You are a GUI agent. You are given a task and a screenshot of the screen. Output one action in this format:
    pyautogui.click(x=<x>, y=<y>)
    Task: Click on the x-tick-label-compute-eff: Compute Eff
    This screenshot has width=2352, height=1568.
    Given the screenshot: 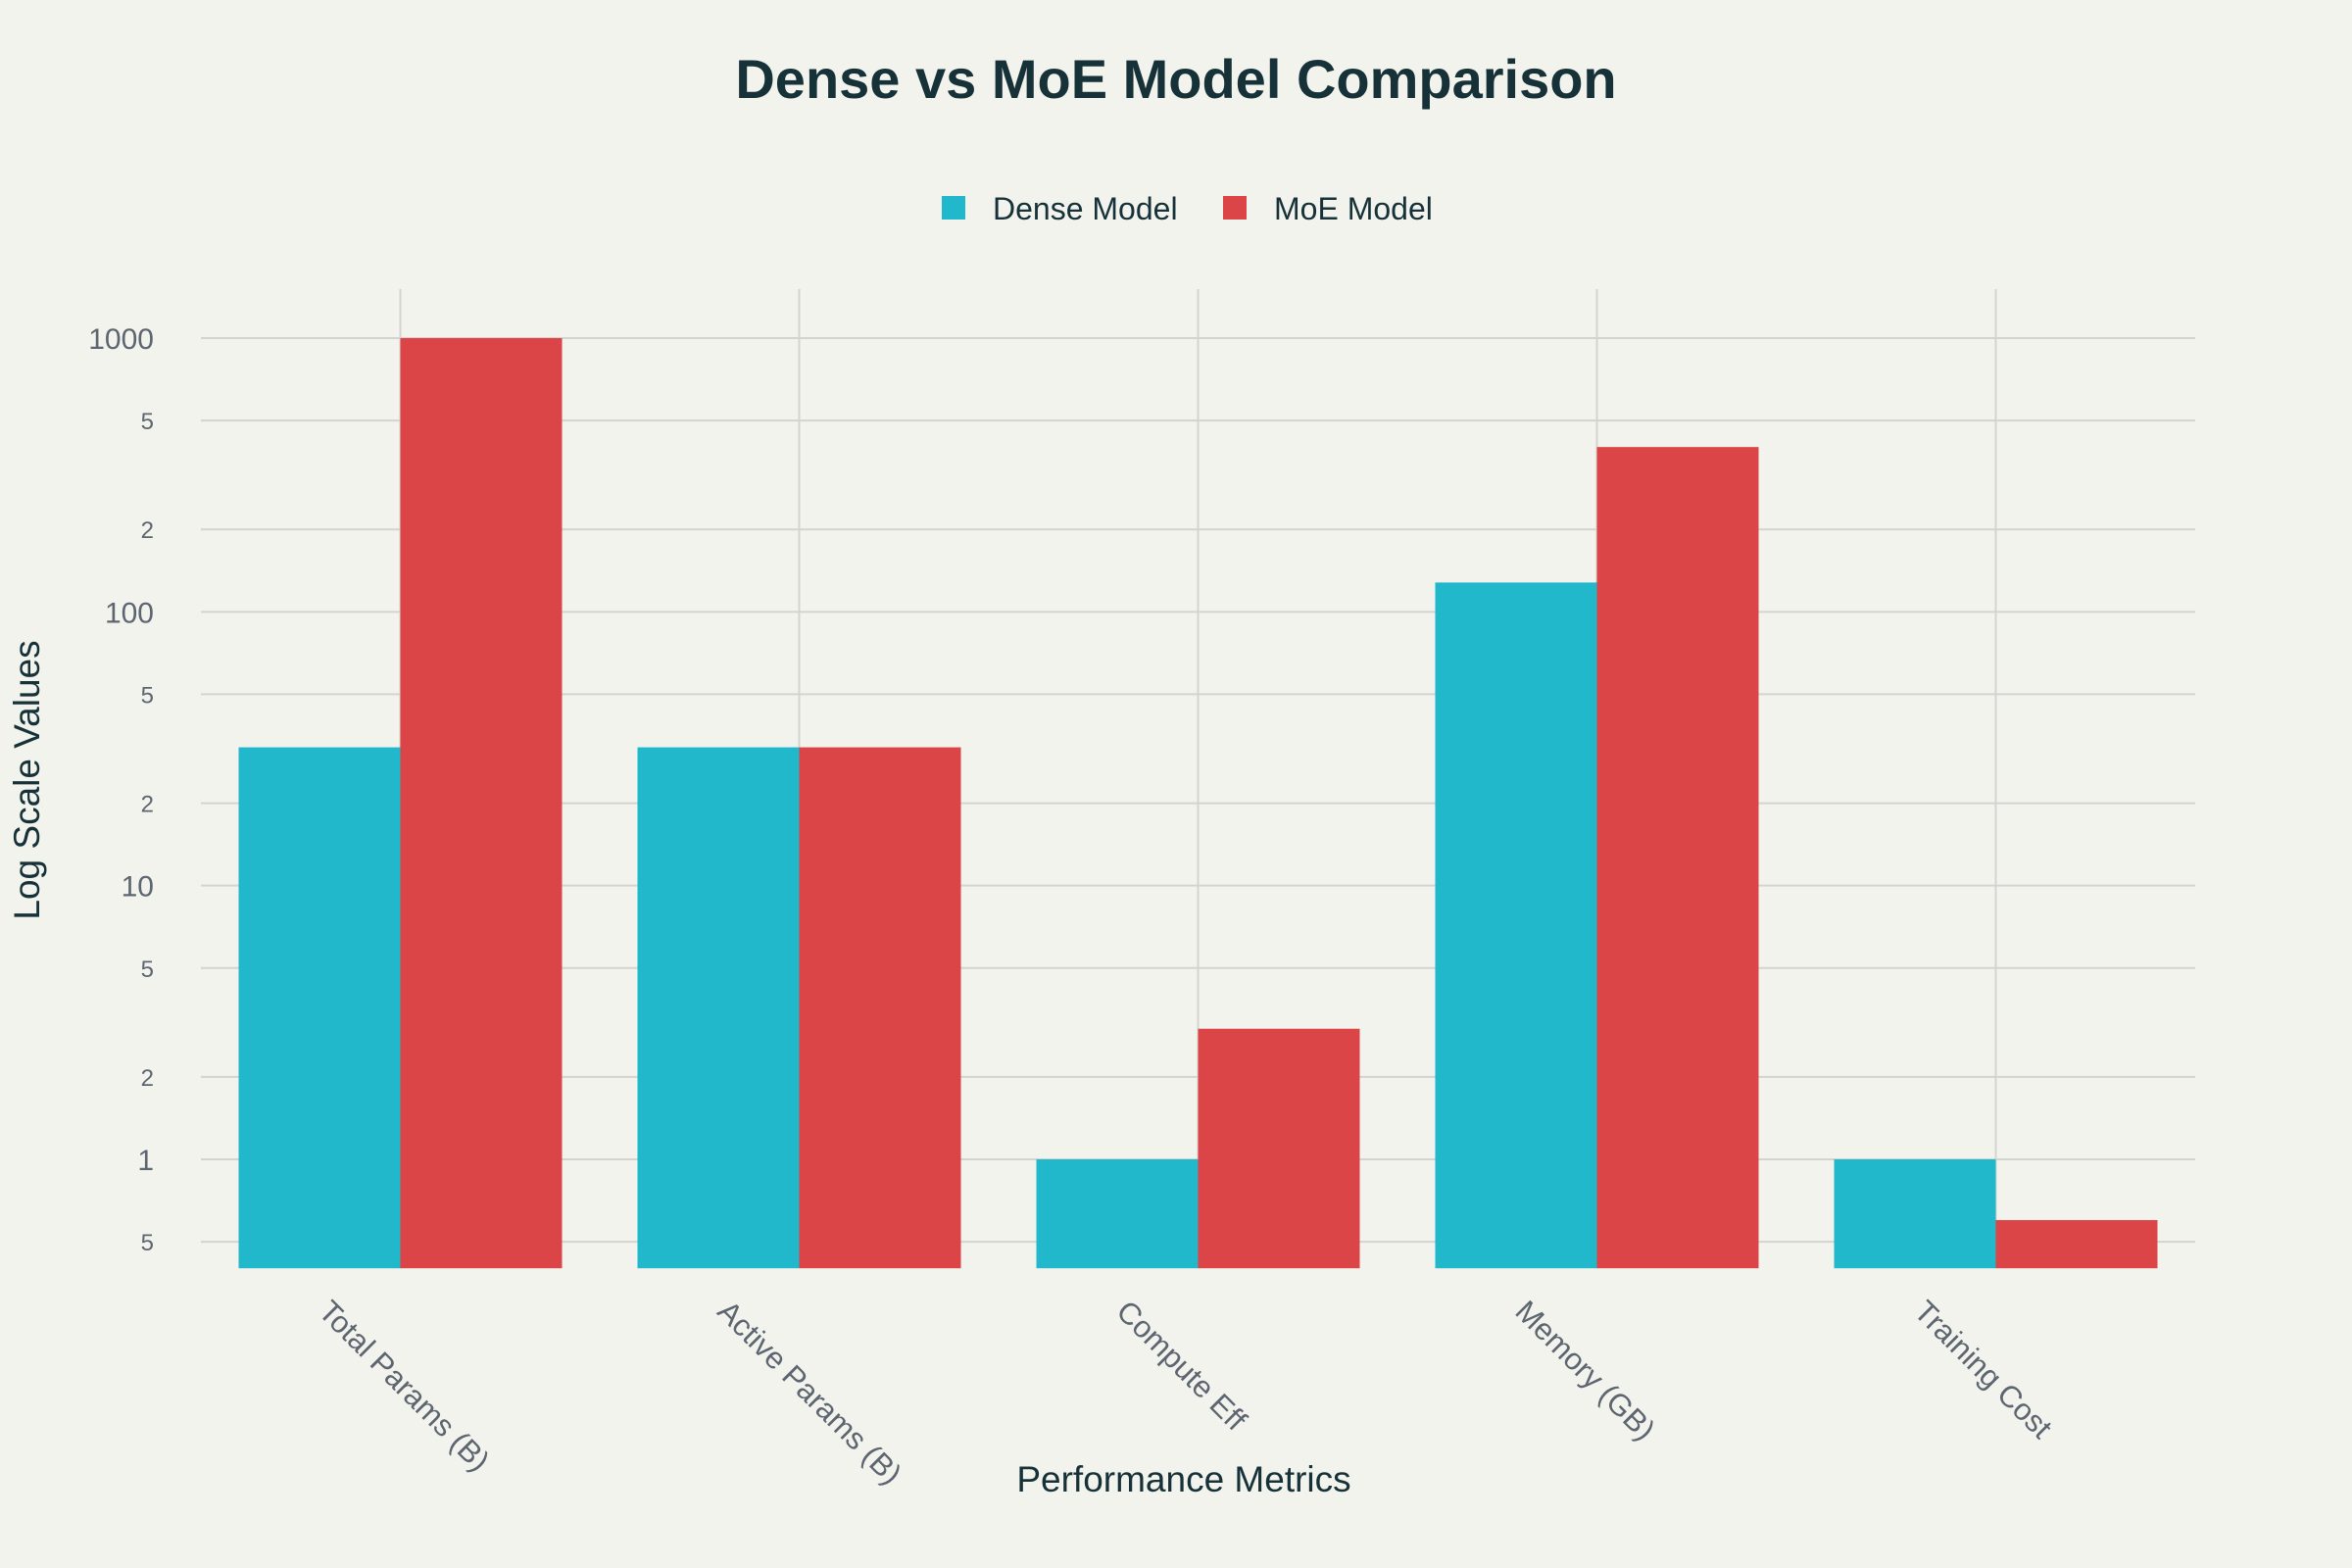 What is the action you would take?
    pyautogui.click(x=1181, y=1366)
    